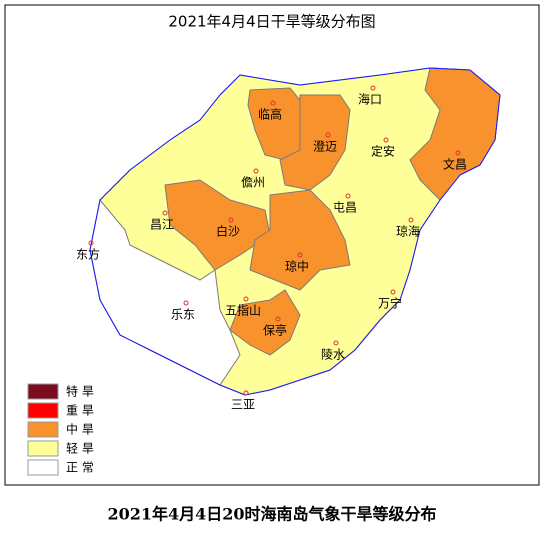  What do you see at coordinates (271, 22) in the screenshot?
I see `map-title: 2021年4月4日干旱等级分布图` at bounding box center [271, 22].